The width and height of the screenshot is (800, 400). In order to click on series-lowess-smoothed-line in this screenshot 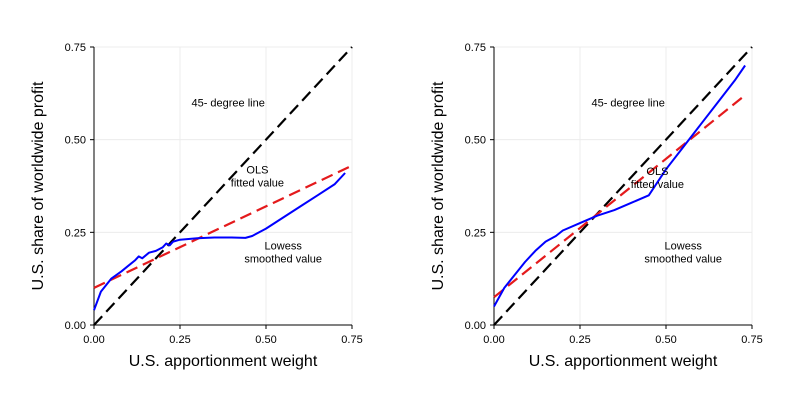, I will do `click(219, 241)`.